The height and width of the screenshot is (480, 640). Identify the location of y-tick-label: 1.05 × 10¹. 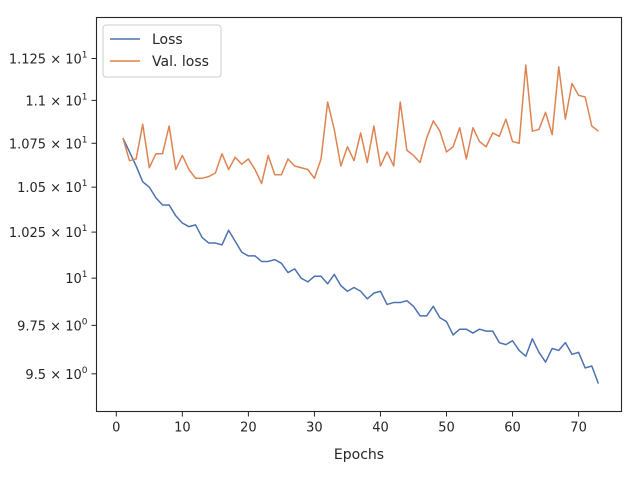
(52, 187).